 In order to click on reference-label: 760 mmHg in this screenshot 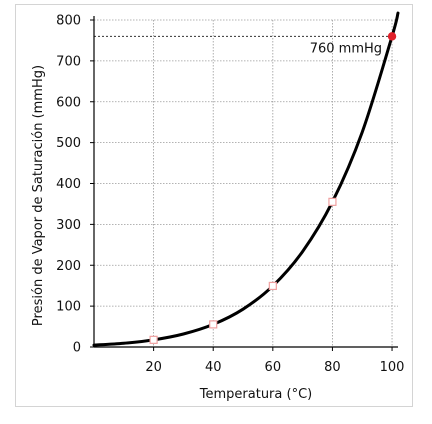, I will do `click(346, 48)`.